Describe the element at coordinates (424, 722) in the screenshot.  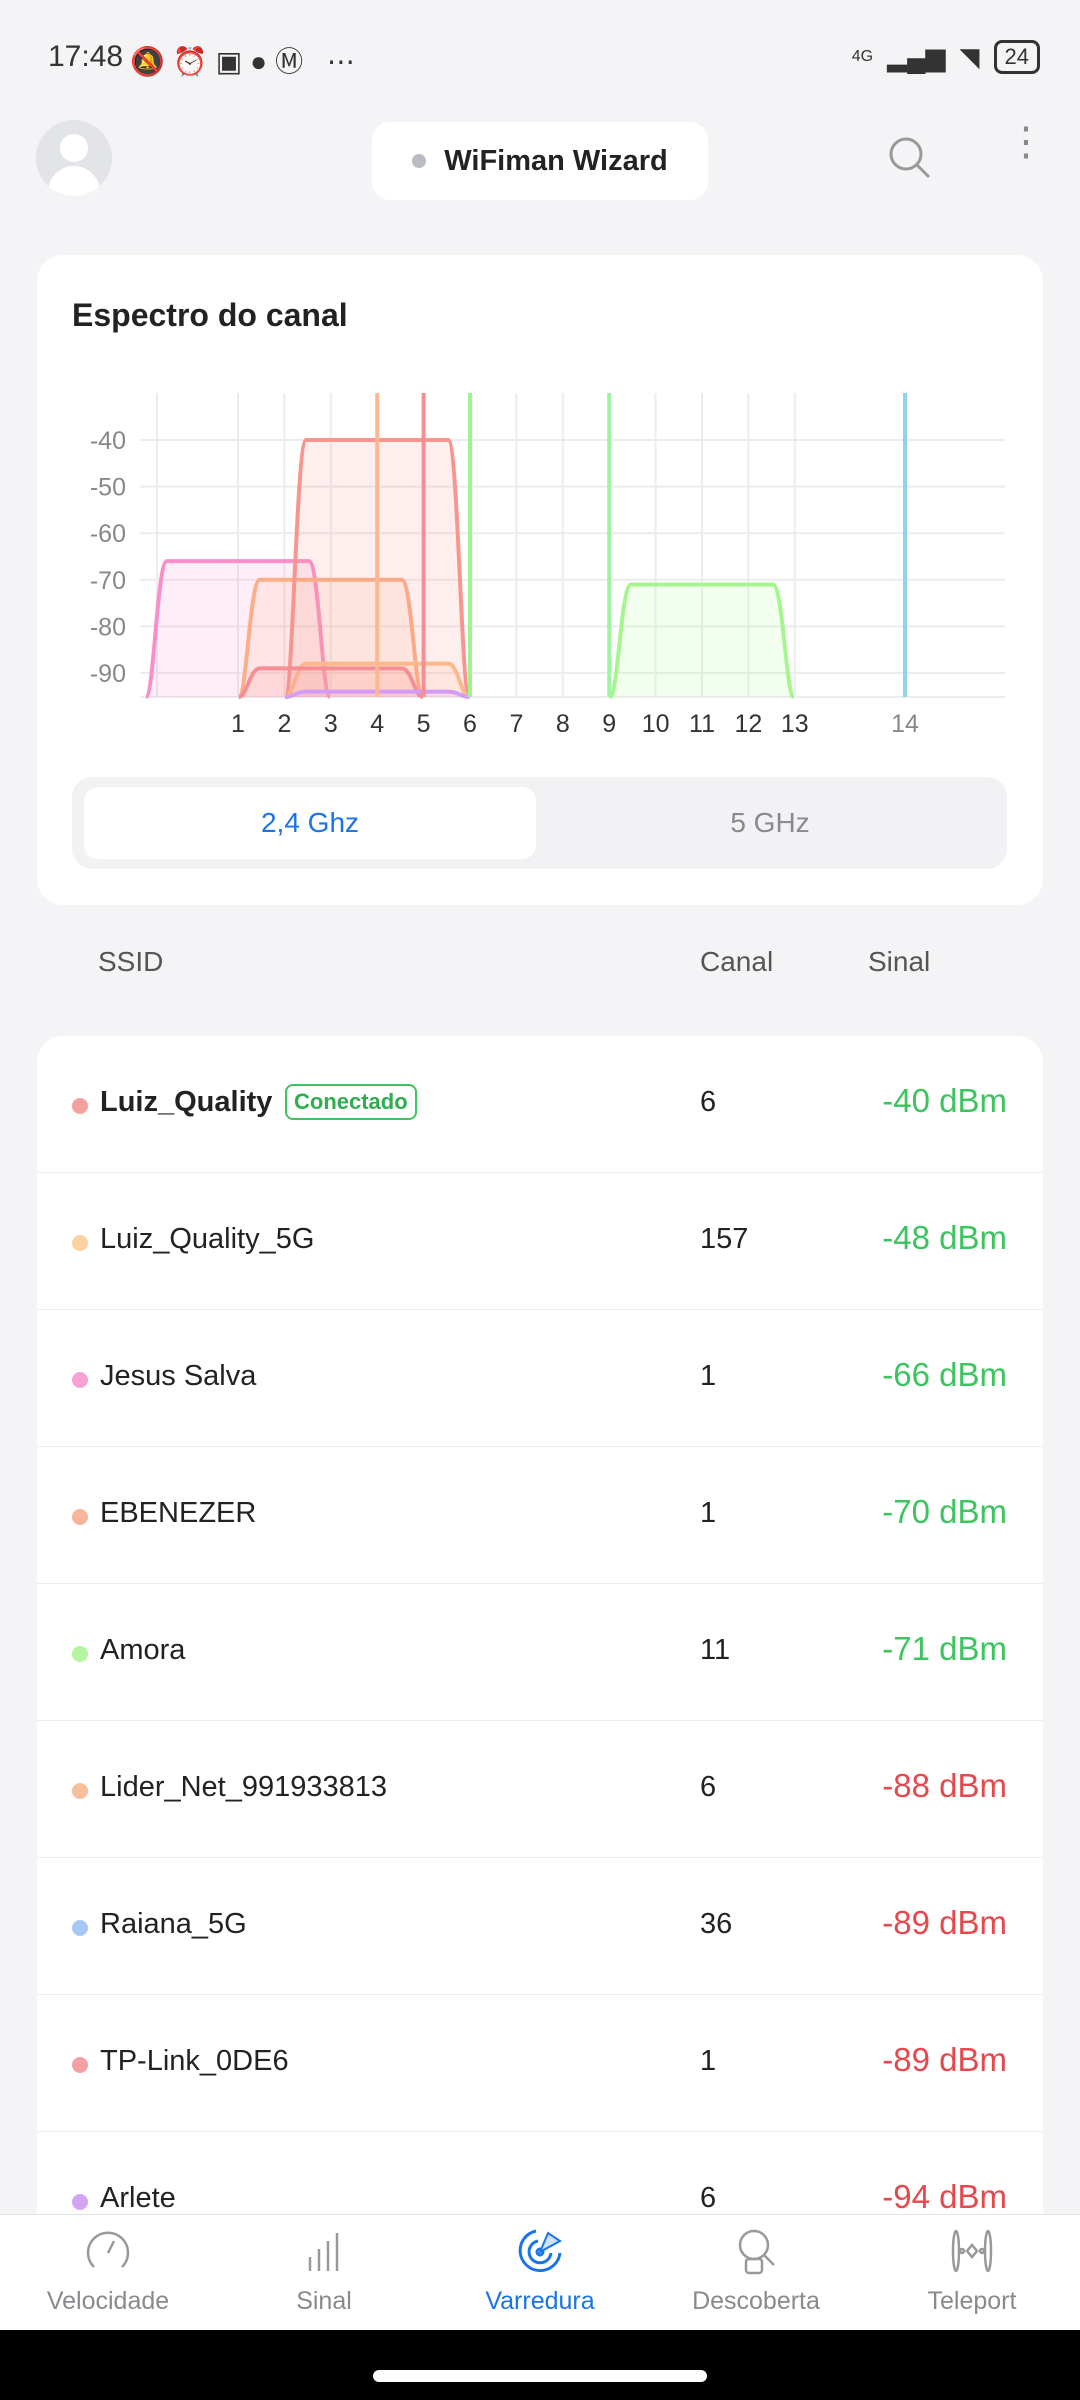
I see `x-tick-label: 5` at that location.